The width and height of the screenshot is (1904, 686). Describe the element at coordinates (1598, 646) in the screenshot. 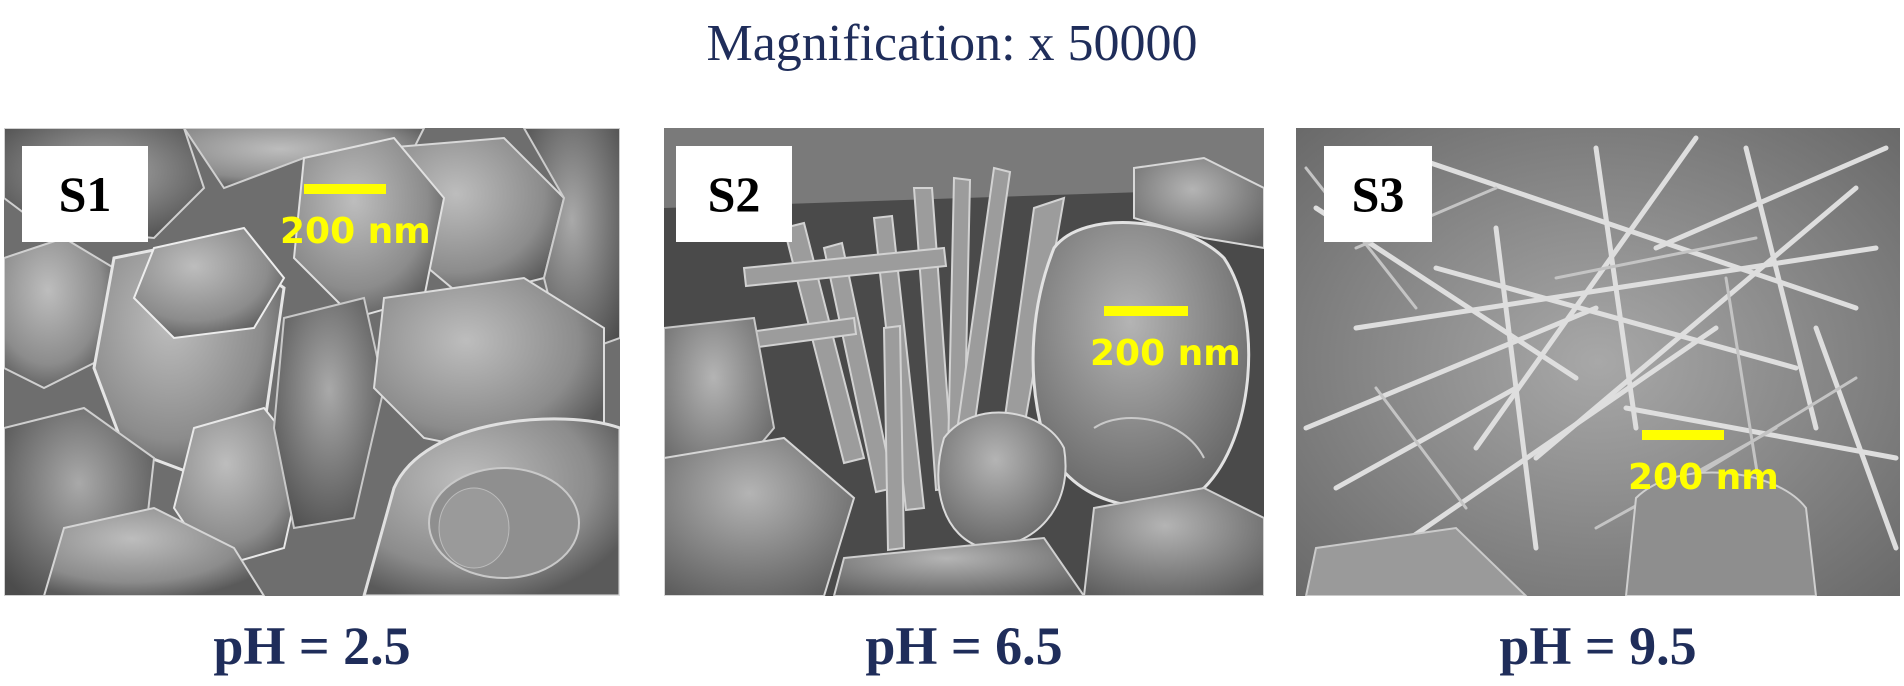

I see `caption-ph-s3: pH = 9.5` at that location.